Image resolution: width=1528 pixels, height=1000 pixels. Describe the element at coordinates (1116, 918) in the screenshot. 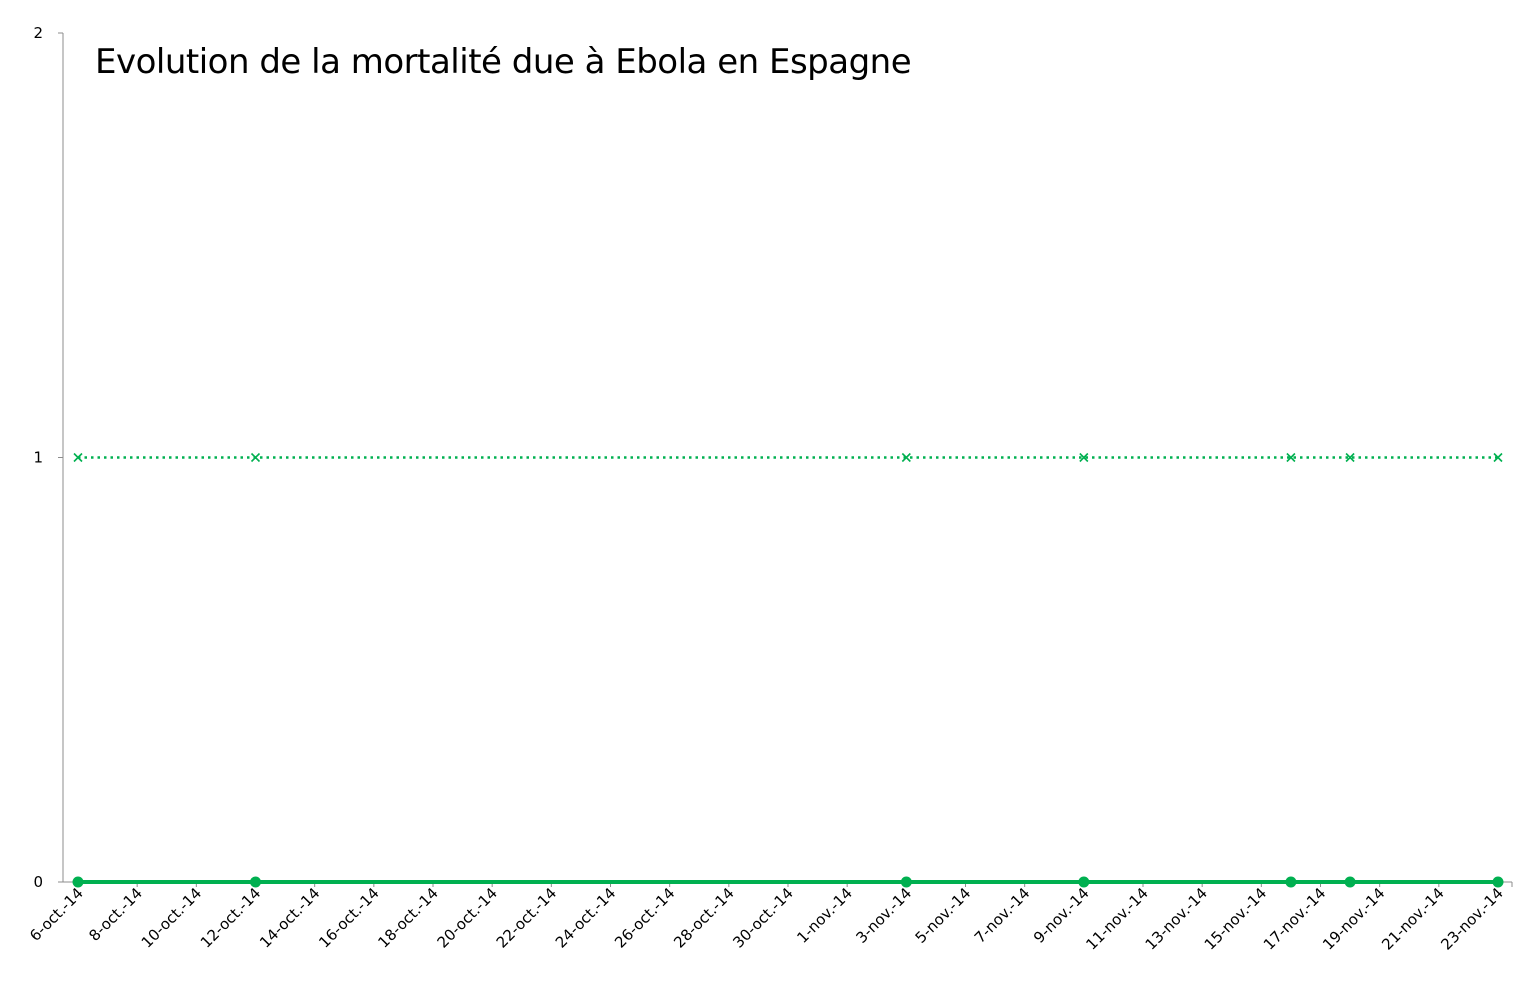

I see `x-tick-label: 11-nov.-14` at that location.